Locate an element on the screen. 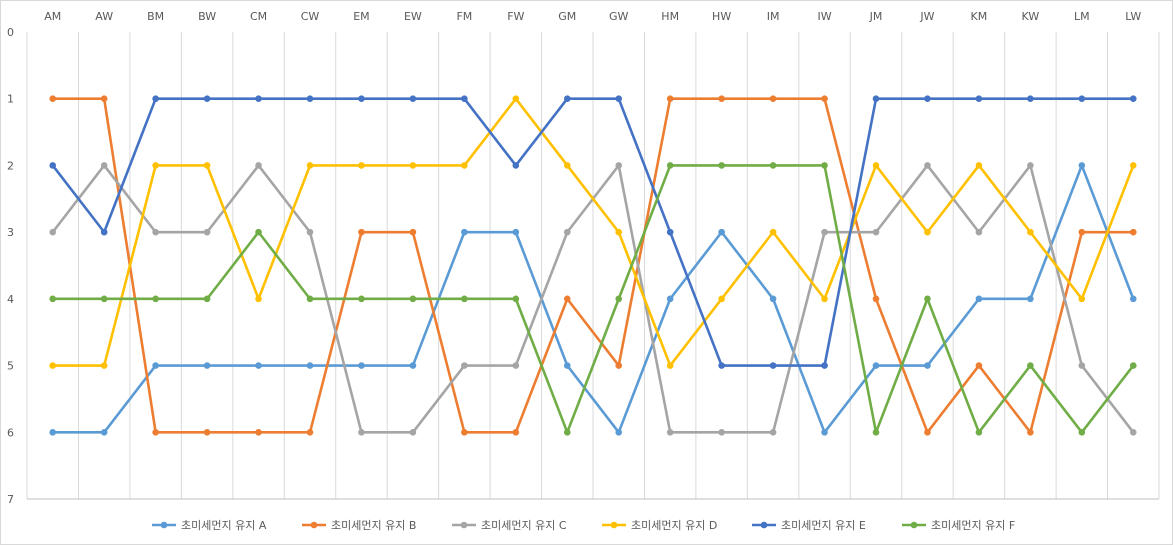  x-tick-label: KW is located at coordinates (1031, 16).